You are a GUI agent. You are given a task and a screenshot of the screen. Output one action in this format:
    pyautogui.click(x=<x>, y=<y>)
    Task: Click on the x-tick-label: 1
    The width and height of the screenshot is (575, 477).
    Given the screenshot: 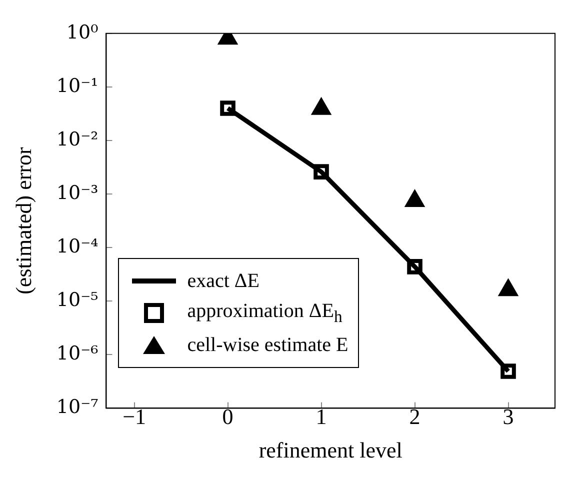 What is the action you would take?
    pyautogui.click(x=321, y=417)
    